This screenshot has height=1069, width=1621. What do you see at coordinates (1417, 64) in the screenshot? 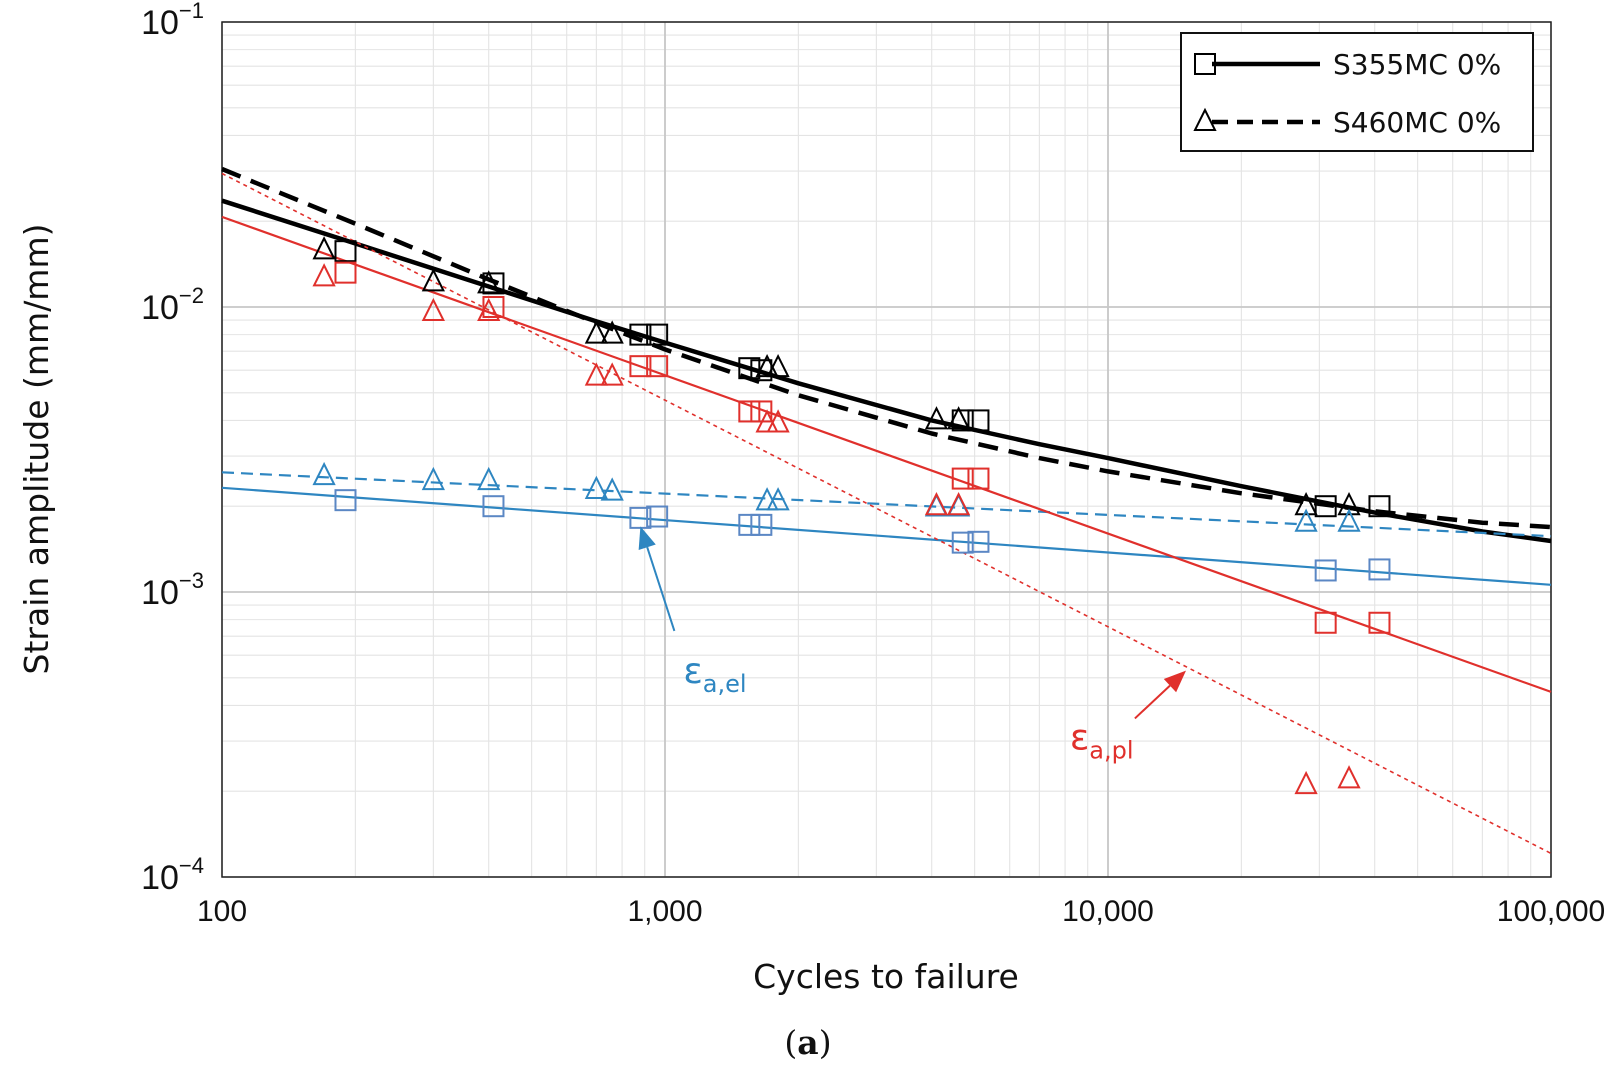
I see `legend-label: S355MC 0%` at bounding box center [1417, 64].